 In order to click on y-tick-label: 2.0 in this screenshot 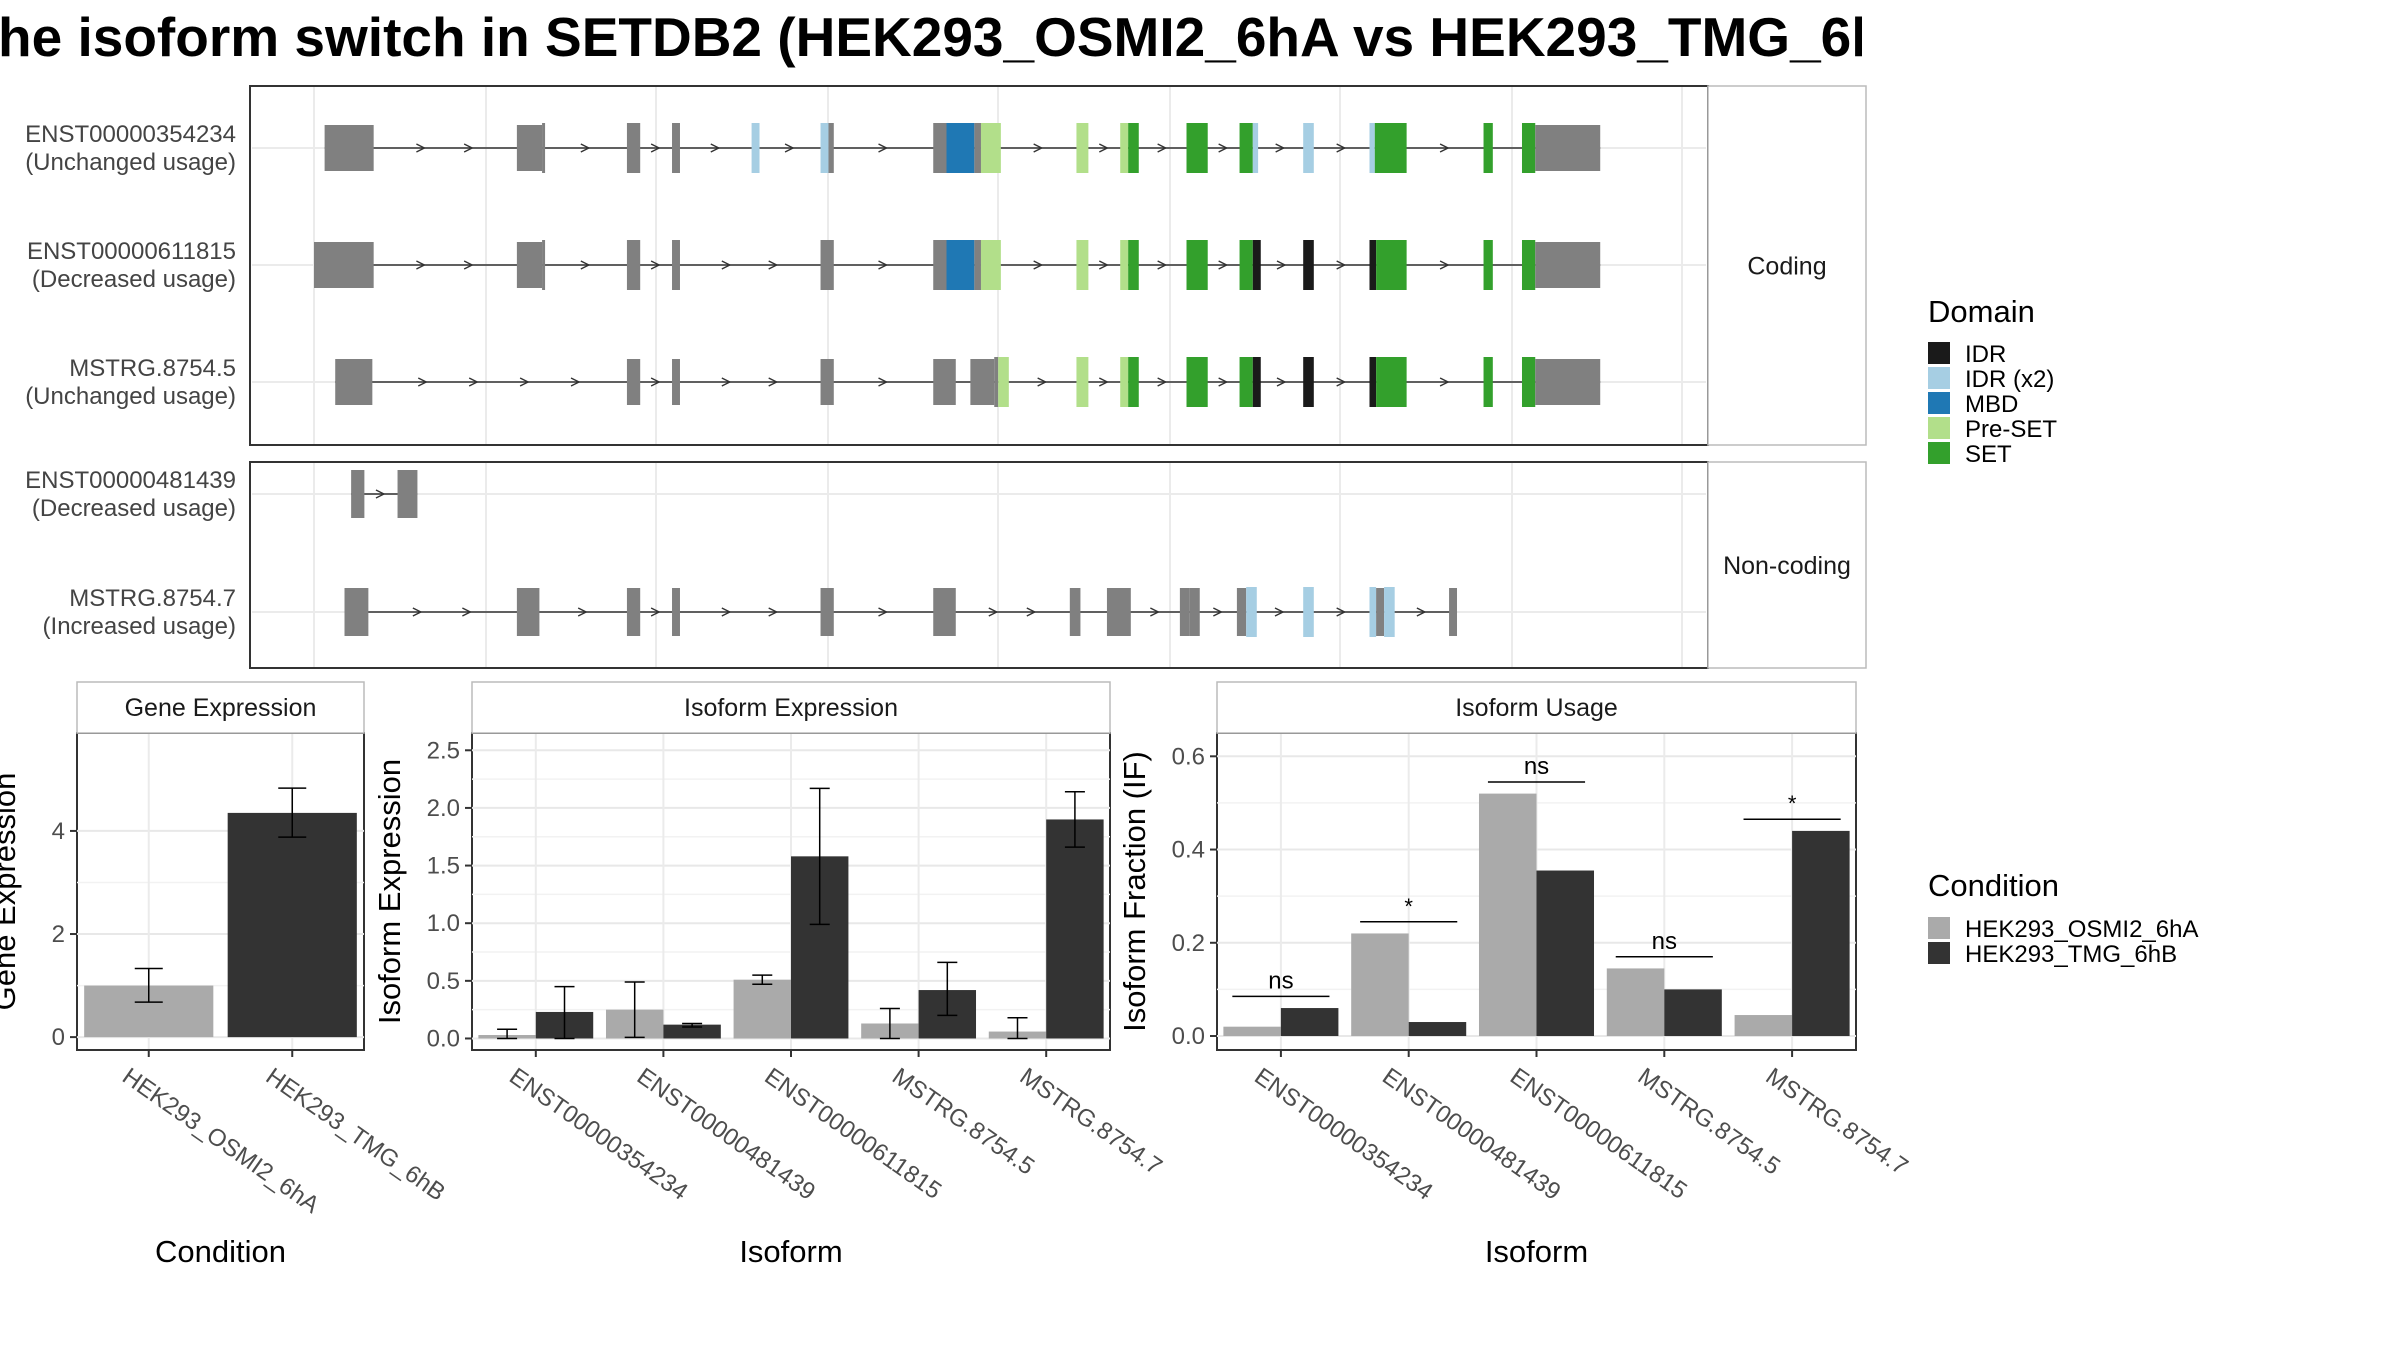, I will do `click(443, 808)`.